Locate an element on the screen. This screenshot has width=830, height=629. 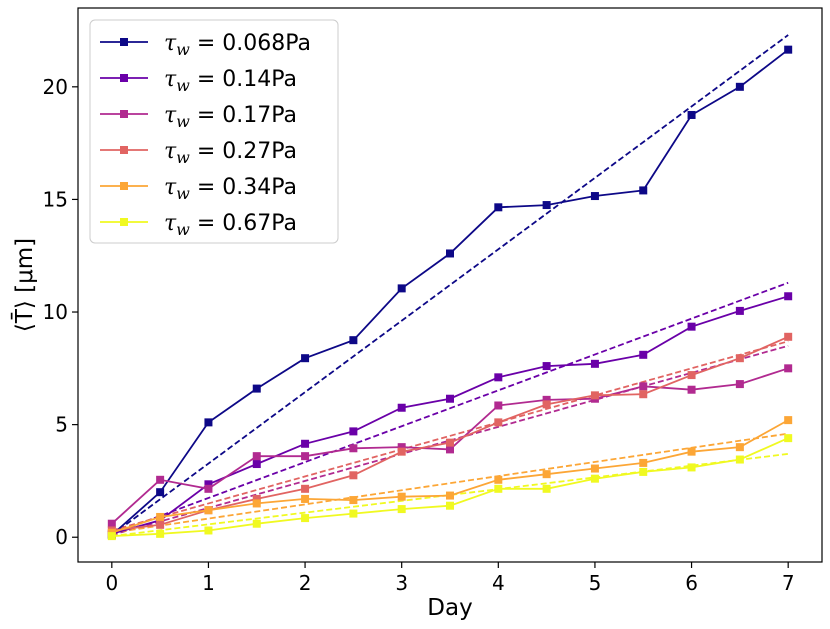
legend-label: τw = 0.17Pa is located at coordinates (230, 117).